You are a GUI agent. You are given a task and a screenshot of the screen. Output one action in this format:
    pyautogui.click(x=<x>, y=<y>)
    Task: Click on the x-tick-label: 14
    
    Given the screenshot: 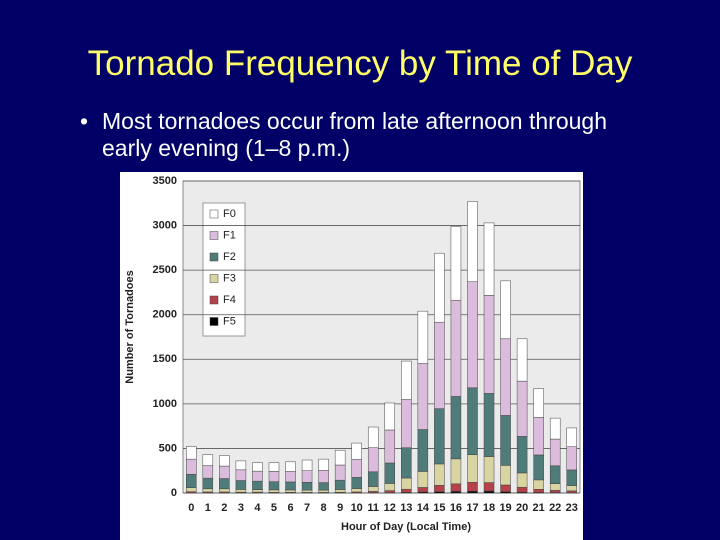 What is the action you would take?
    pyautogui.click(x=423, y=508)
    